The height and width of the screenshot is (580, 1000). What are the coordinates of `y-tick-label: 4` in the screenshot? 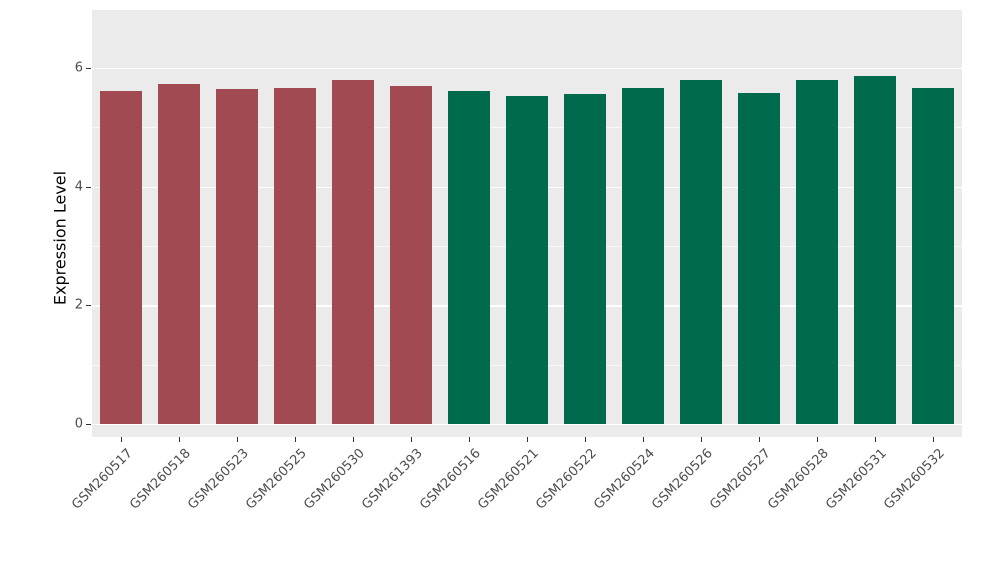 It's located at (78, 187).